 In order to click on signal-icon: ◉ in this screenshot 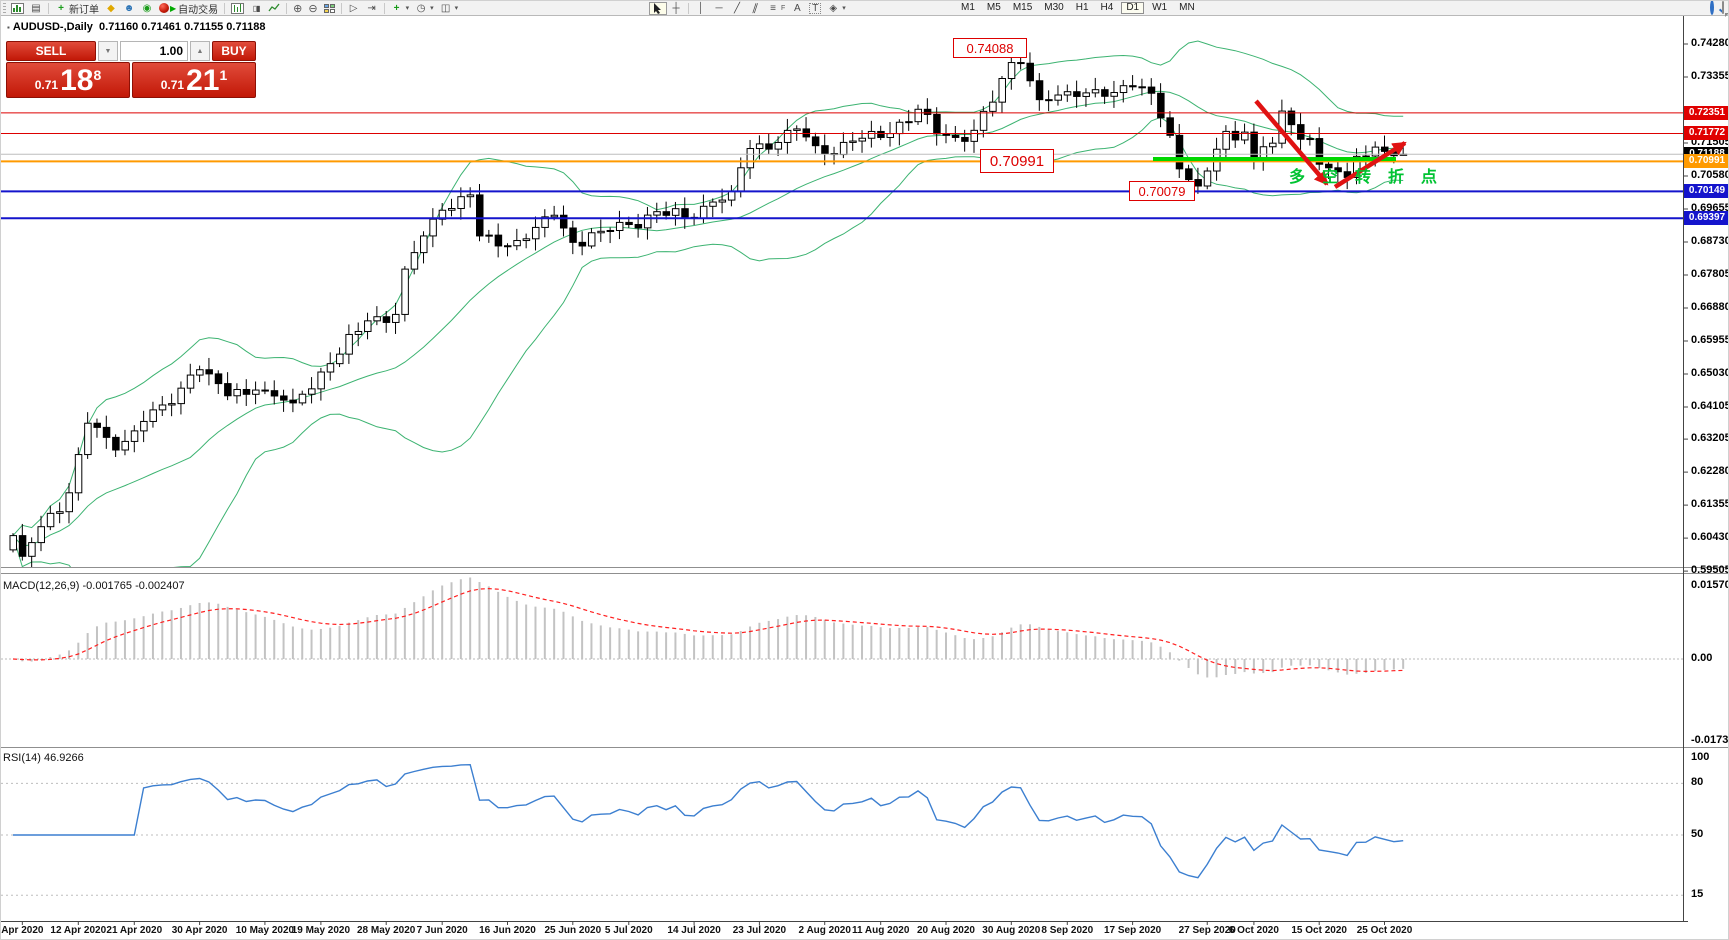, I will do `click(147, 8)`.